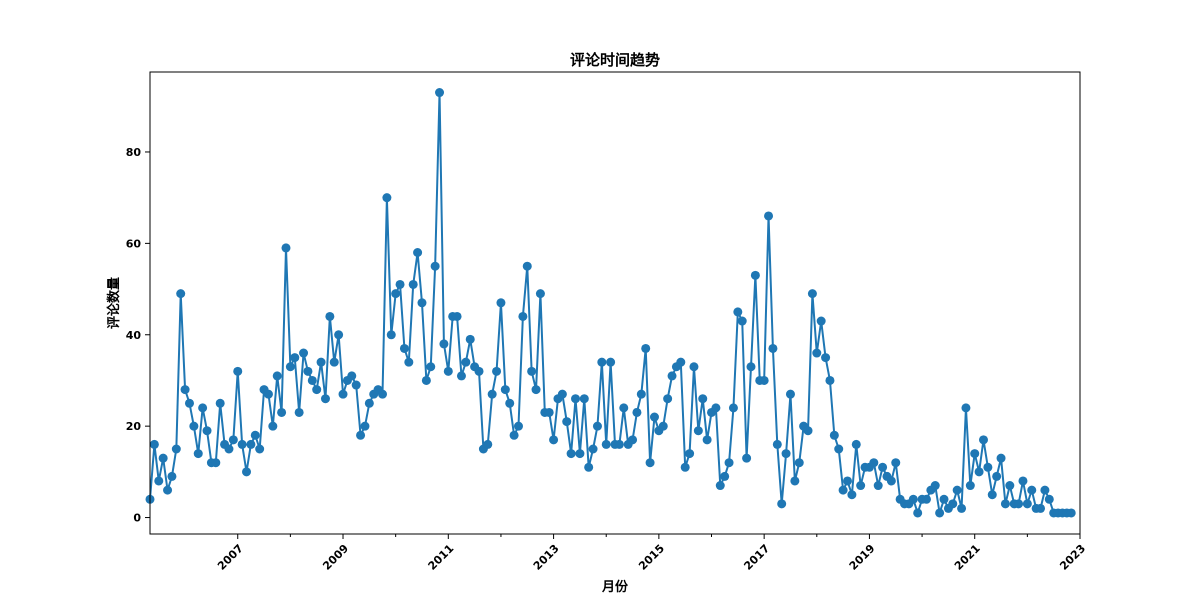 The height and width of the screenshot is (600, 1200). Describe the element at coordinates (134, 426) in the screenshot. I see `y-tick-label: 20` at that location.